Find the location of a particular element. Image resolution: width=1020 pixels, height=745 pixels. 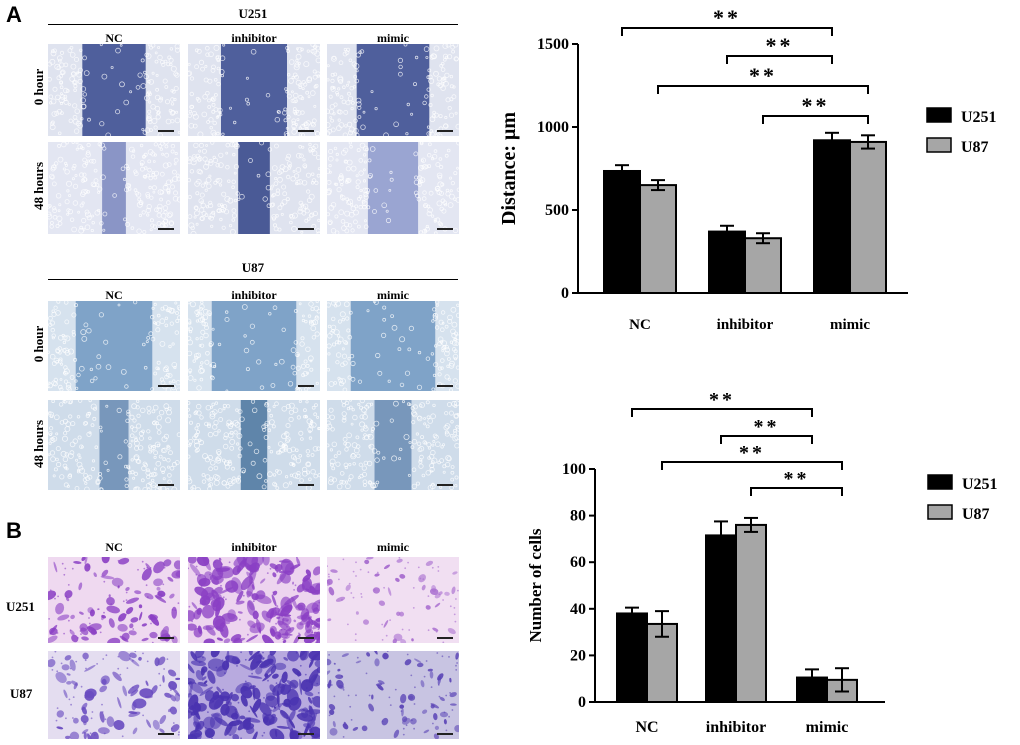

count-chart-legend-label-U251: U251 is located at coordinates (980, 484).